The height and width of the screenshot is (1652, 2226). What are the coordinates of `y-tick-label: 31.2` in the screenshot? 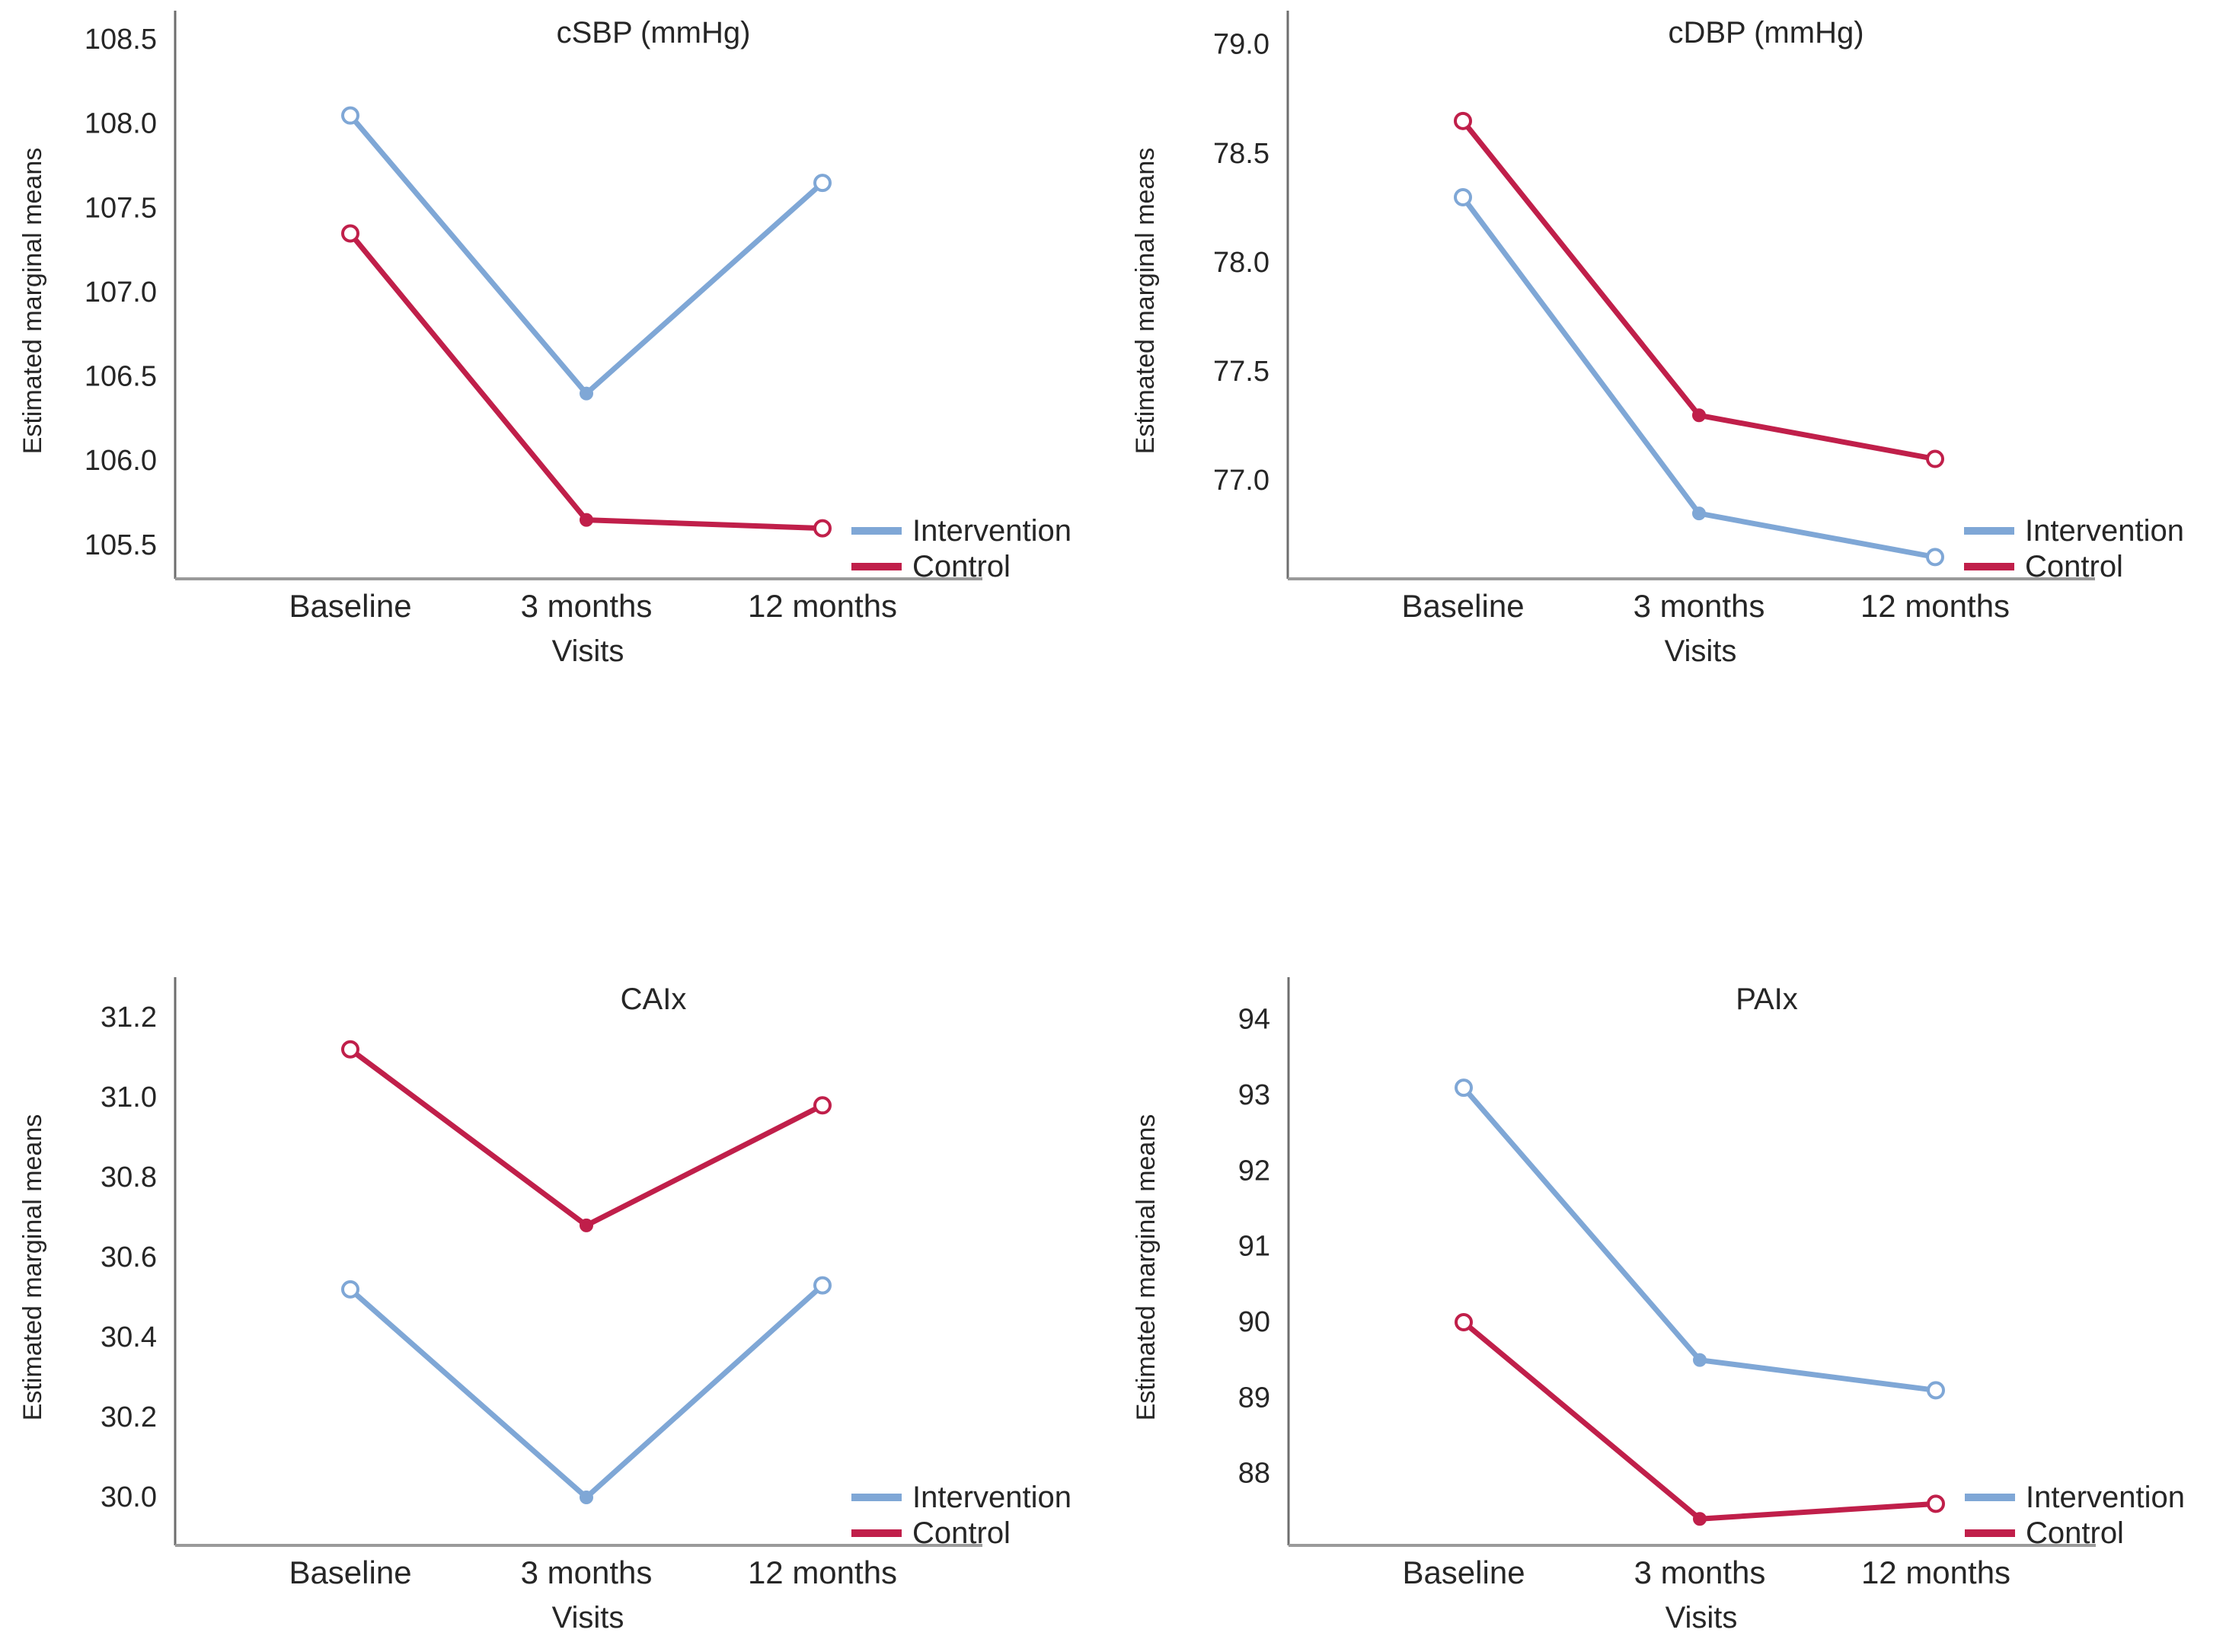 It's located at (129, 1018).